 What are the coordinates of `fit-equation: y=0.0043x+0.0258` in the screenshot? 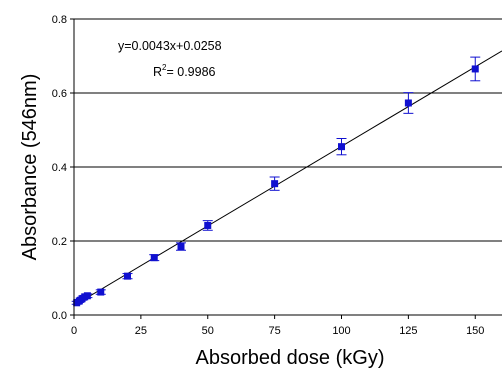 It's located at (170, 46).